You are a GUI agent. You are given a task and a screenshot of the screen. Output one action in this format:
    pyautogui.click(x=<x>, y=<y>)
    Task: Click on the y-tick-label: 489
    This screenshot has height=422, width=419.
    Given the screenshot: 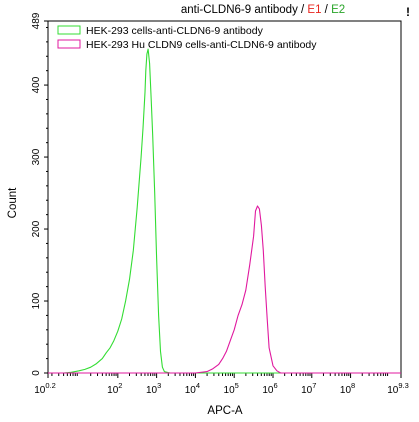 What is the action you would take?
    pyautogui.click(x=36, y=20)
    